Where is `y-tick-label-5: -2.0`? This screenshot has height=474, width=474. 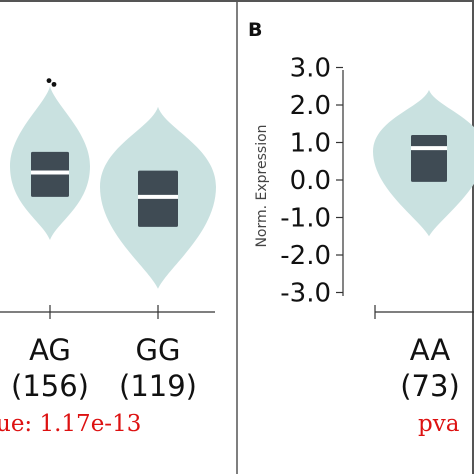
y-tick-label-5: -2.0 is located at coordinates (305, 256).